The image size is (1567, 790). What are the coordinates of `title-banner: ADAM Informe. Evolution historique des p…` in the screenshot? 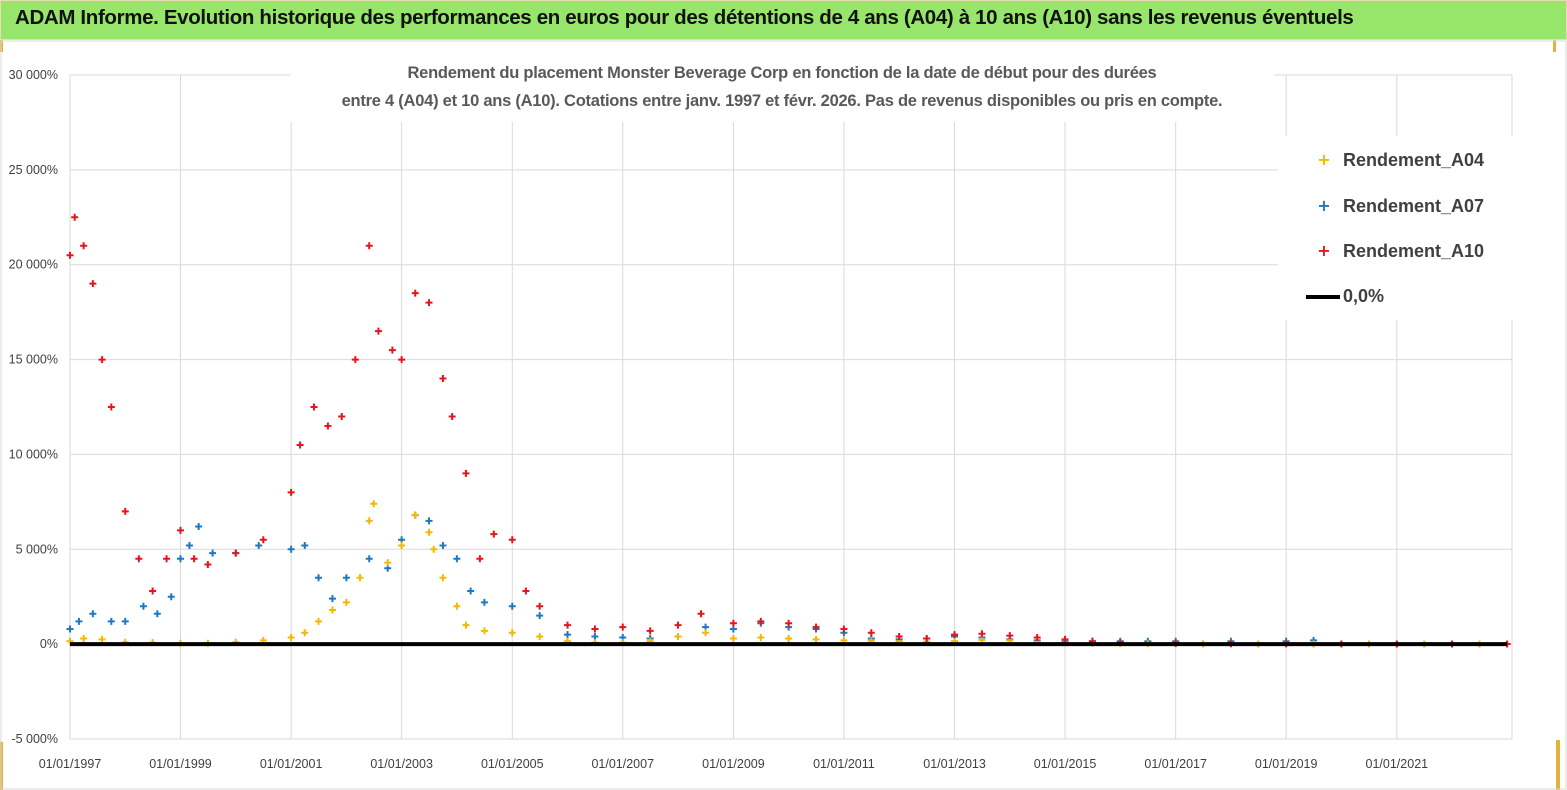 It's located at (783, 20).